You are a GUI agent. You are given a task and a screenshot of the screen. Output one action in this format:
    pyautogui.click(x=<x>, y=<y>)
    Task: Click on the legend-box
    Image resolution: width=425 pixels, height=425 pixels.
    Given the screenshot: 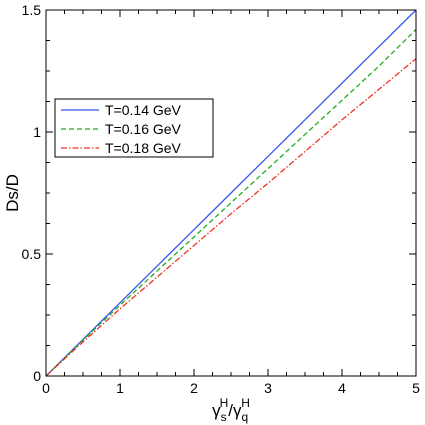 What is the action you would take?
    pyautogui.click(x=134, y=128)
    